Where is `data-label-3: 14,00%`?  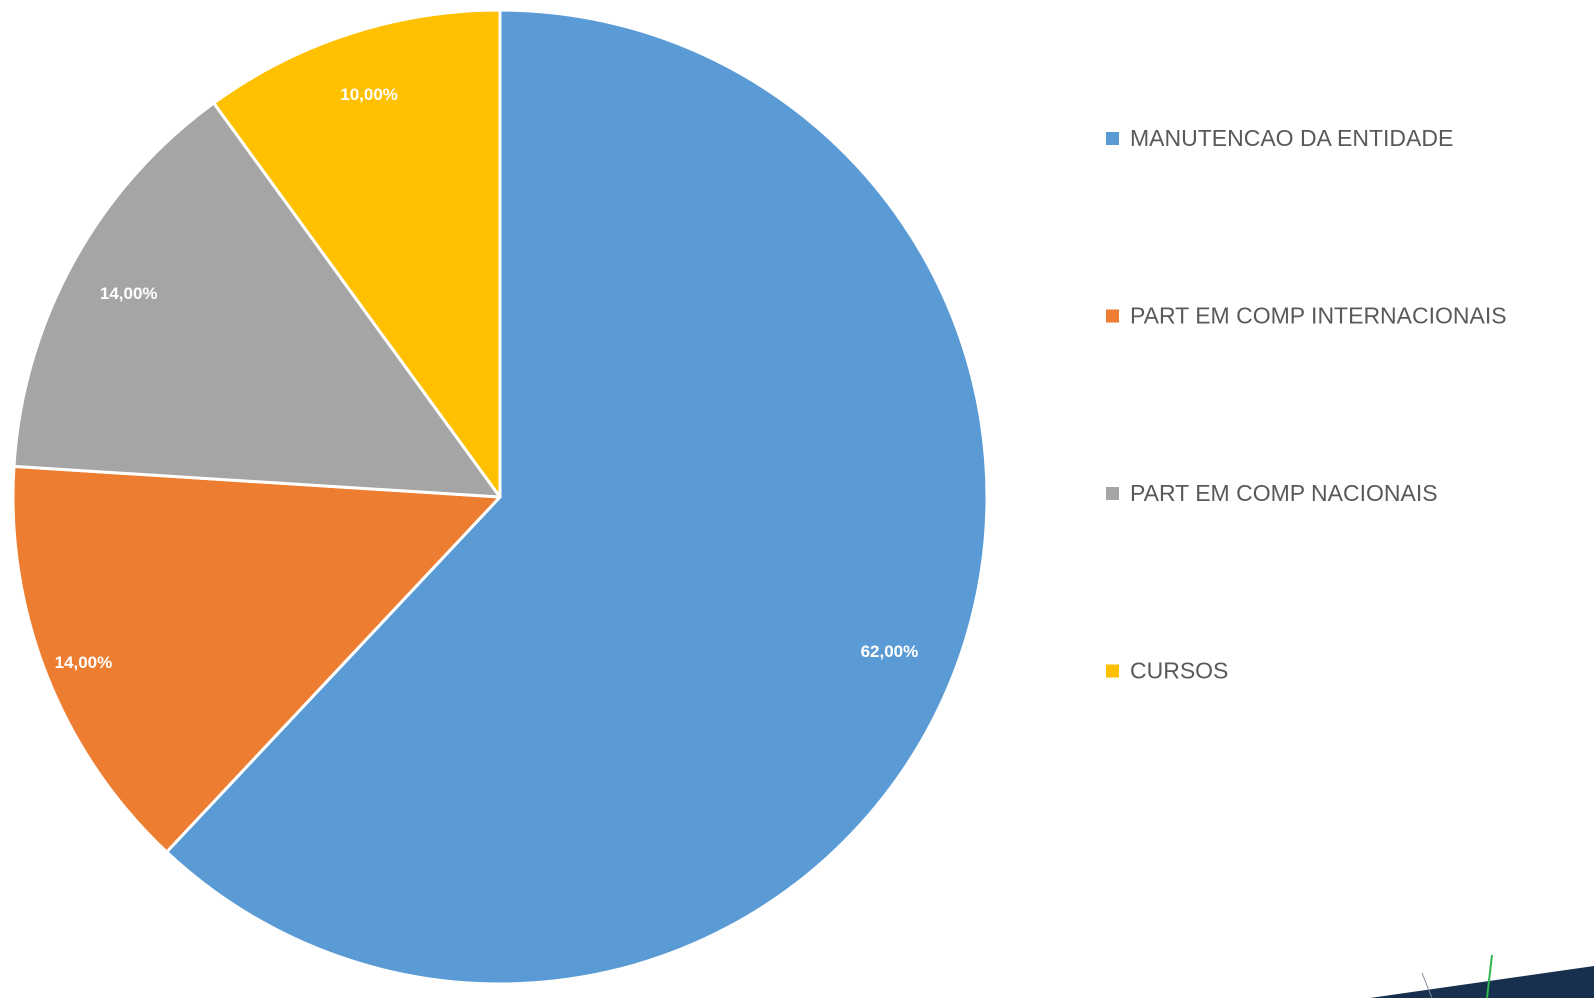 data-label-3: 14,00% is located at coordinates (129, 293).